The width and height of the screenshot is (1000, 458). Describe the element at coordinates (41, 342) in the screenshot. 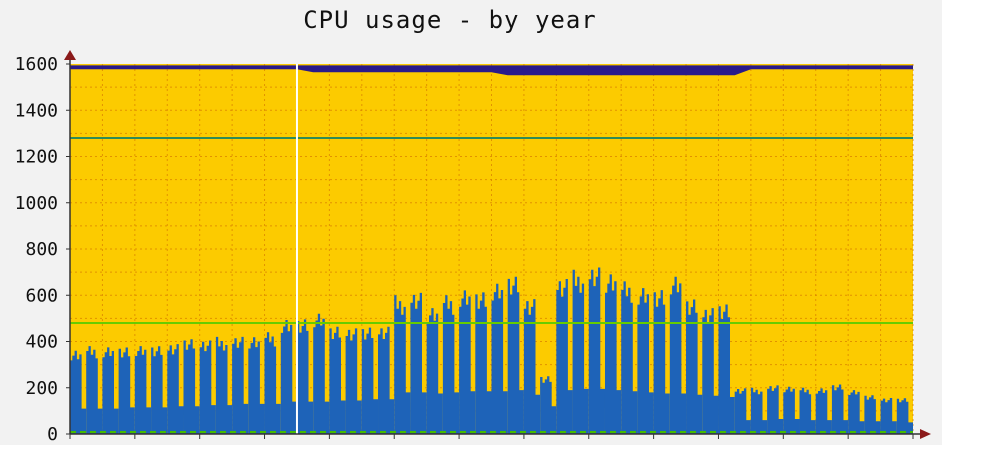

I see `y-tick-label: 400` at that location.